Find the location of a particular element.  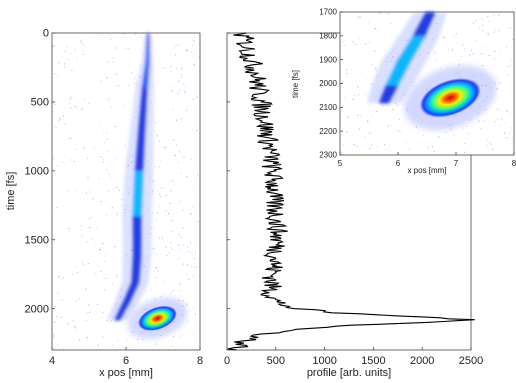

inset-y-tick-label: 1800 is located at coordinates (328, 36).